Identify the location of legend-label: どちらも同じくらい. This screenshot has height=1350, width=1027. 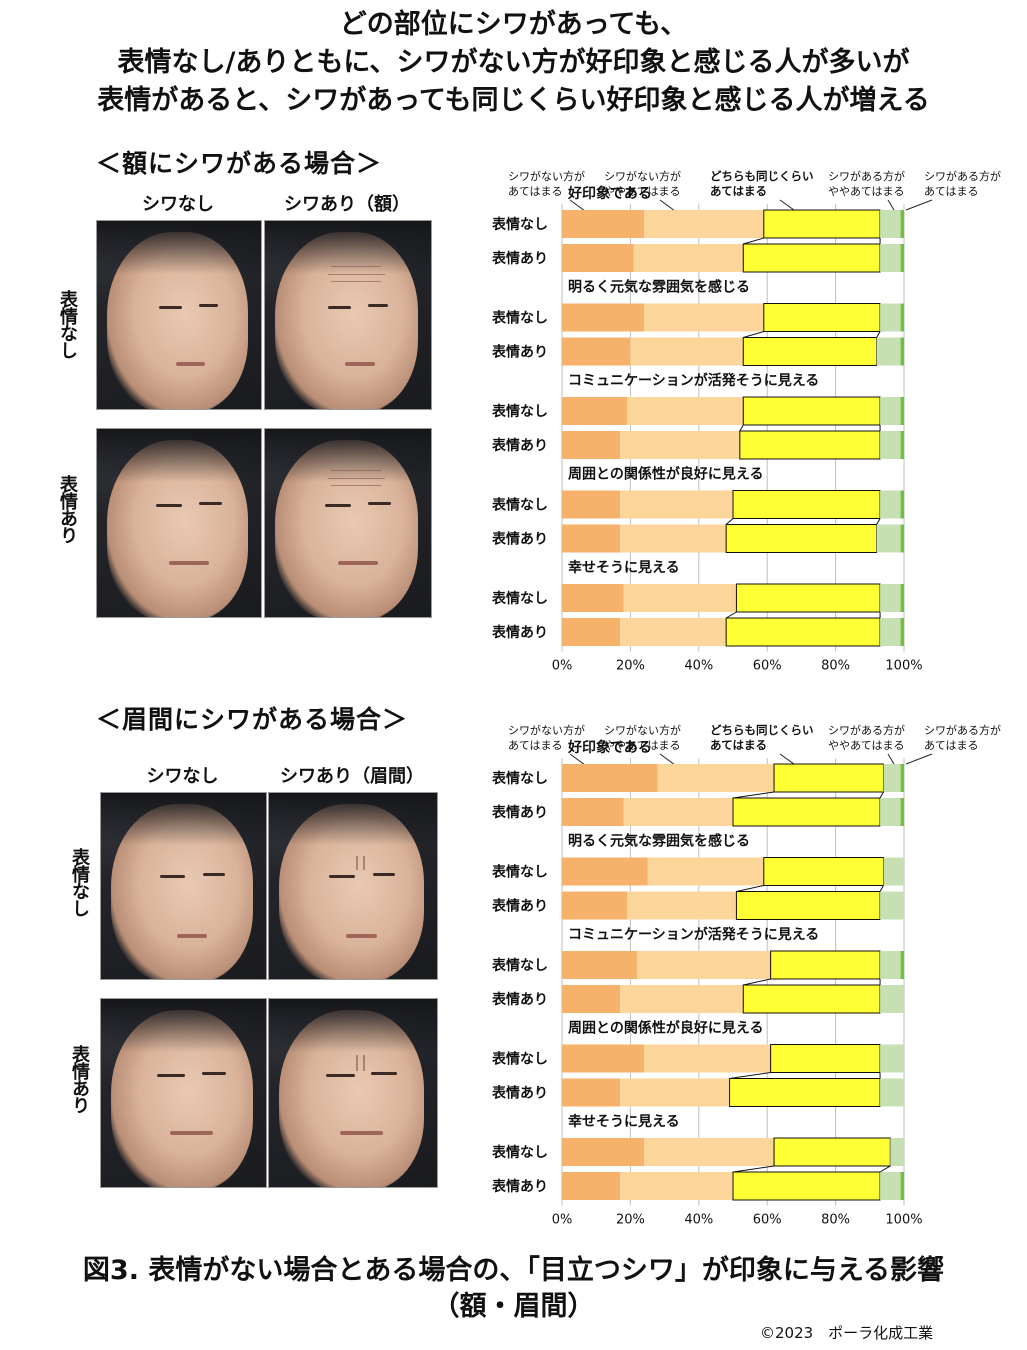
(762, 730).